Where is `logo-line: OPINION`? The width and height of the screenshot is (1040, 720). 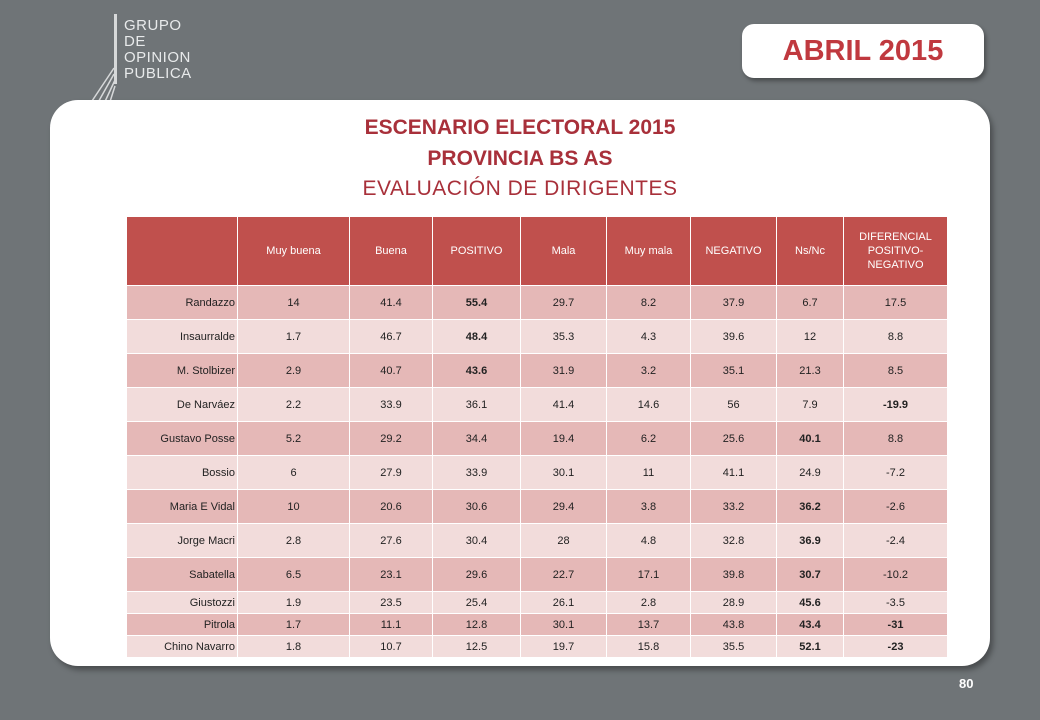
logo-line: OPINION is located at coordinates (157, 57).